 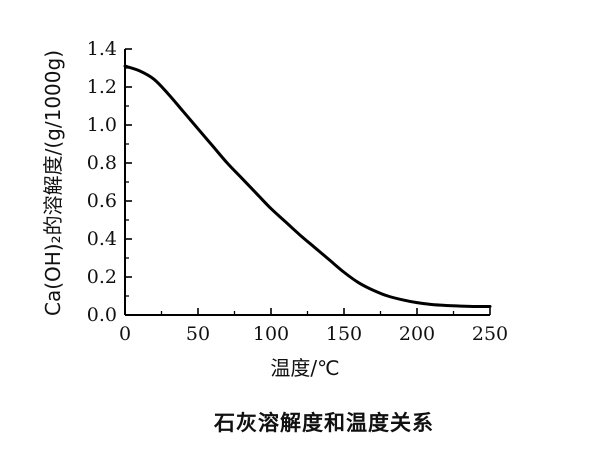 What do you see at coordinates (344, 334) in the screenshot?
I see `x-tick-label: 150` at bounding box center [344, 334].